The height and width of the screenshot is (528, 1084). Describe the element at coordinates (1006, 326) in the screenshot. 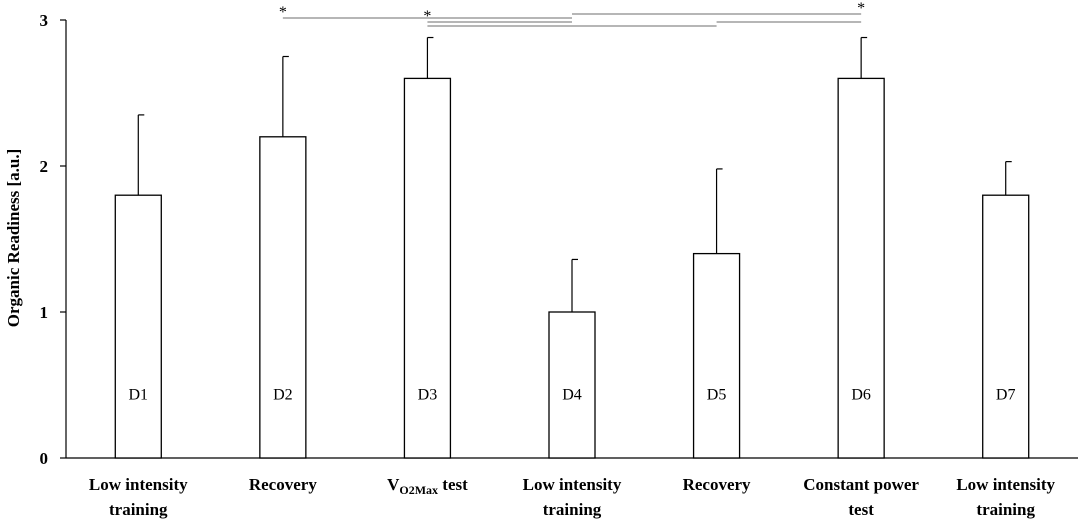

I see `bar-d7` at that location.